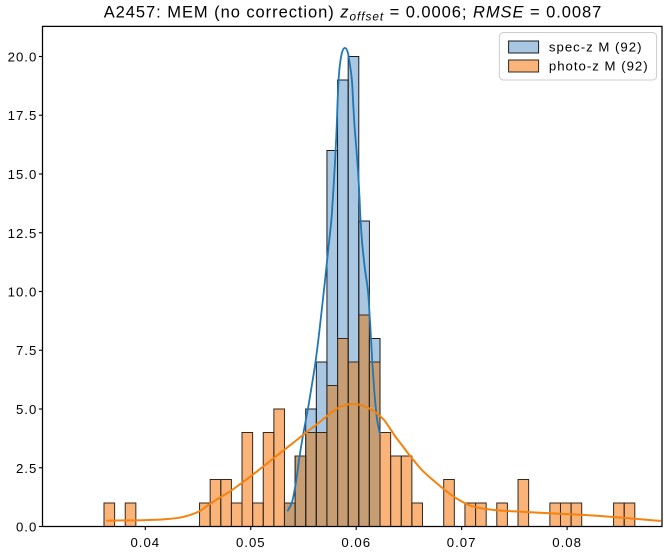 This screenshot has height=552, width=664. I want to click on svg-text: 10.0, so click(23, 292).